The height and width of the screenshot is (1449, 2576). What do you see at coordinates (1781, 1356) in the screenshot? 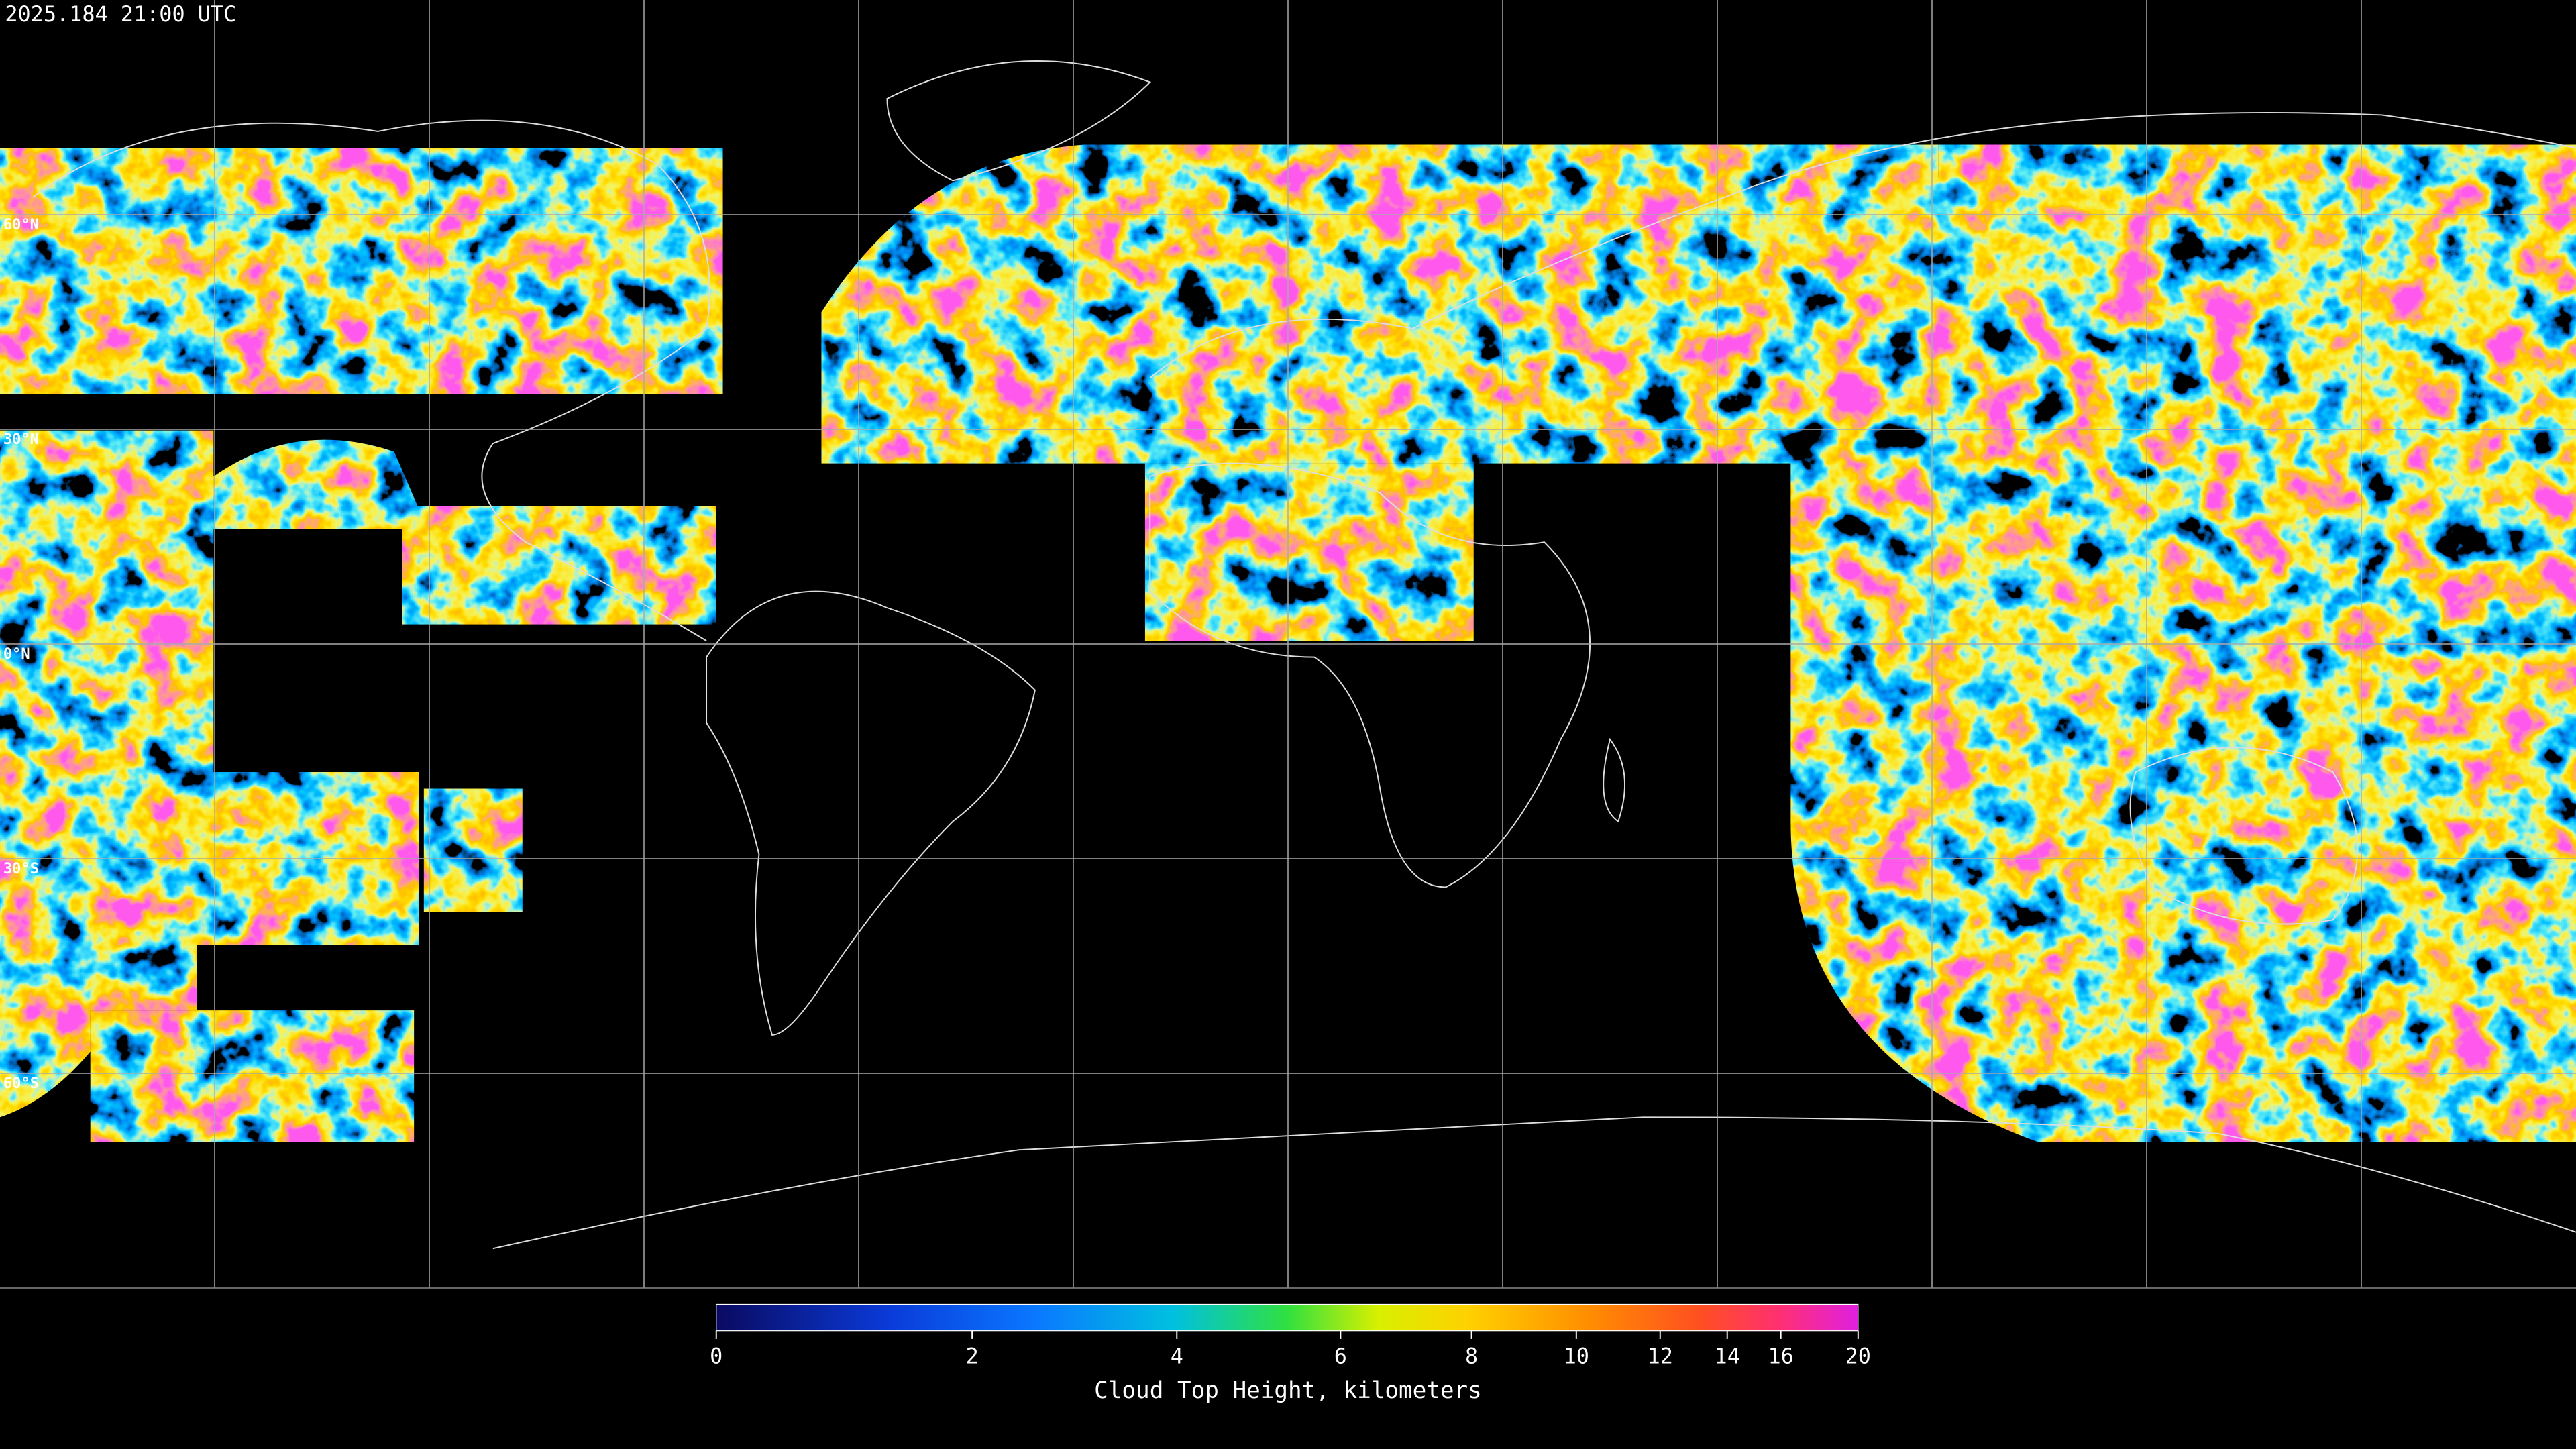
I see `colorbar-tick-label: 16` at bounding box center [1781, 1356].